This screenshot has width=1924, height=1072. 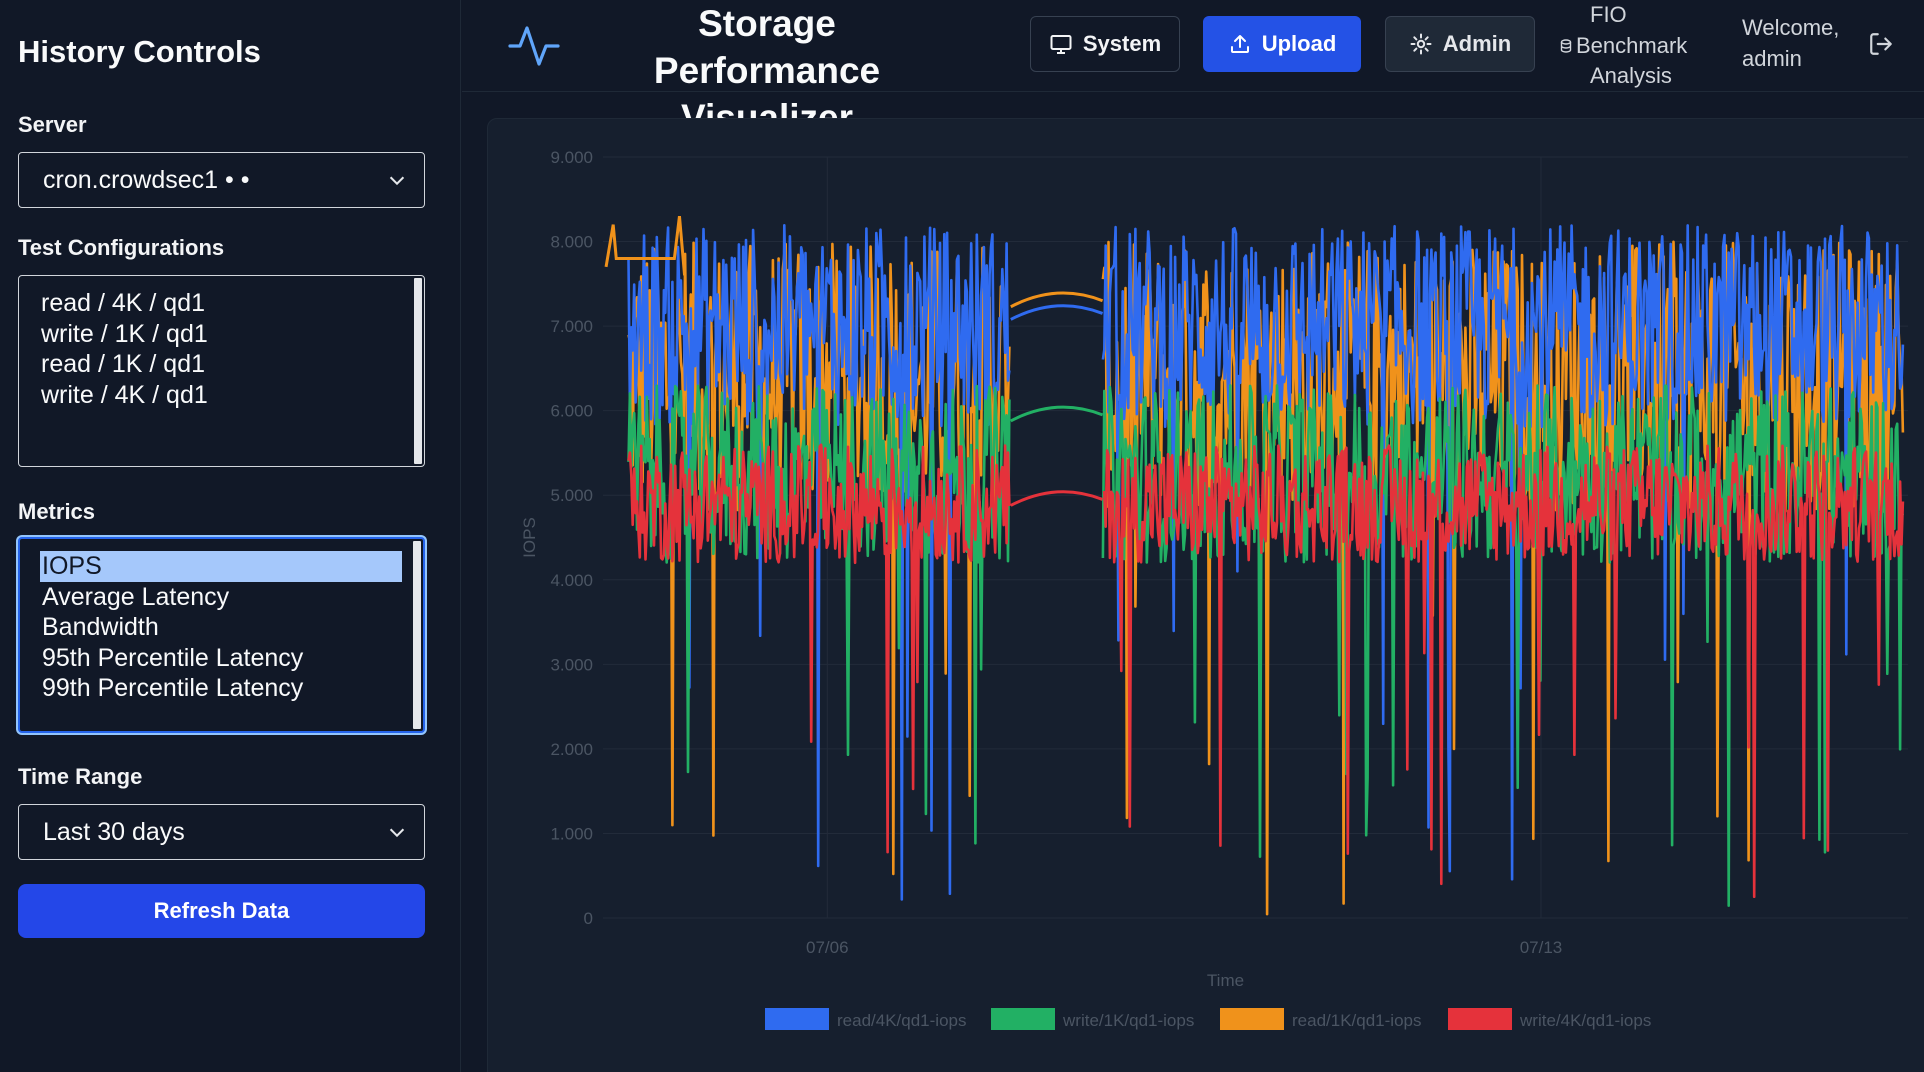 What do you see at coordinates (571, 664) in the screenshot?
I see `y-tick-label: 3.000` at bounding box center [571, 664].